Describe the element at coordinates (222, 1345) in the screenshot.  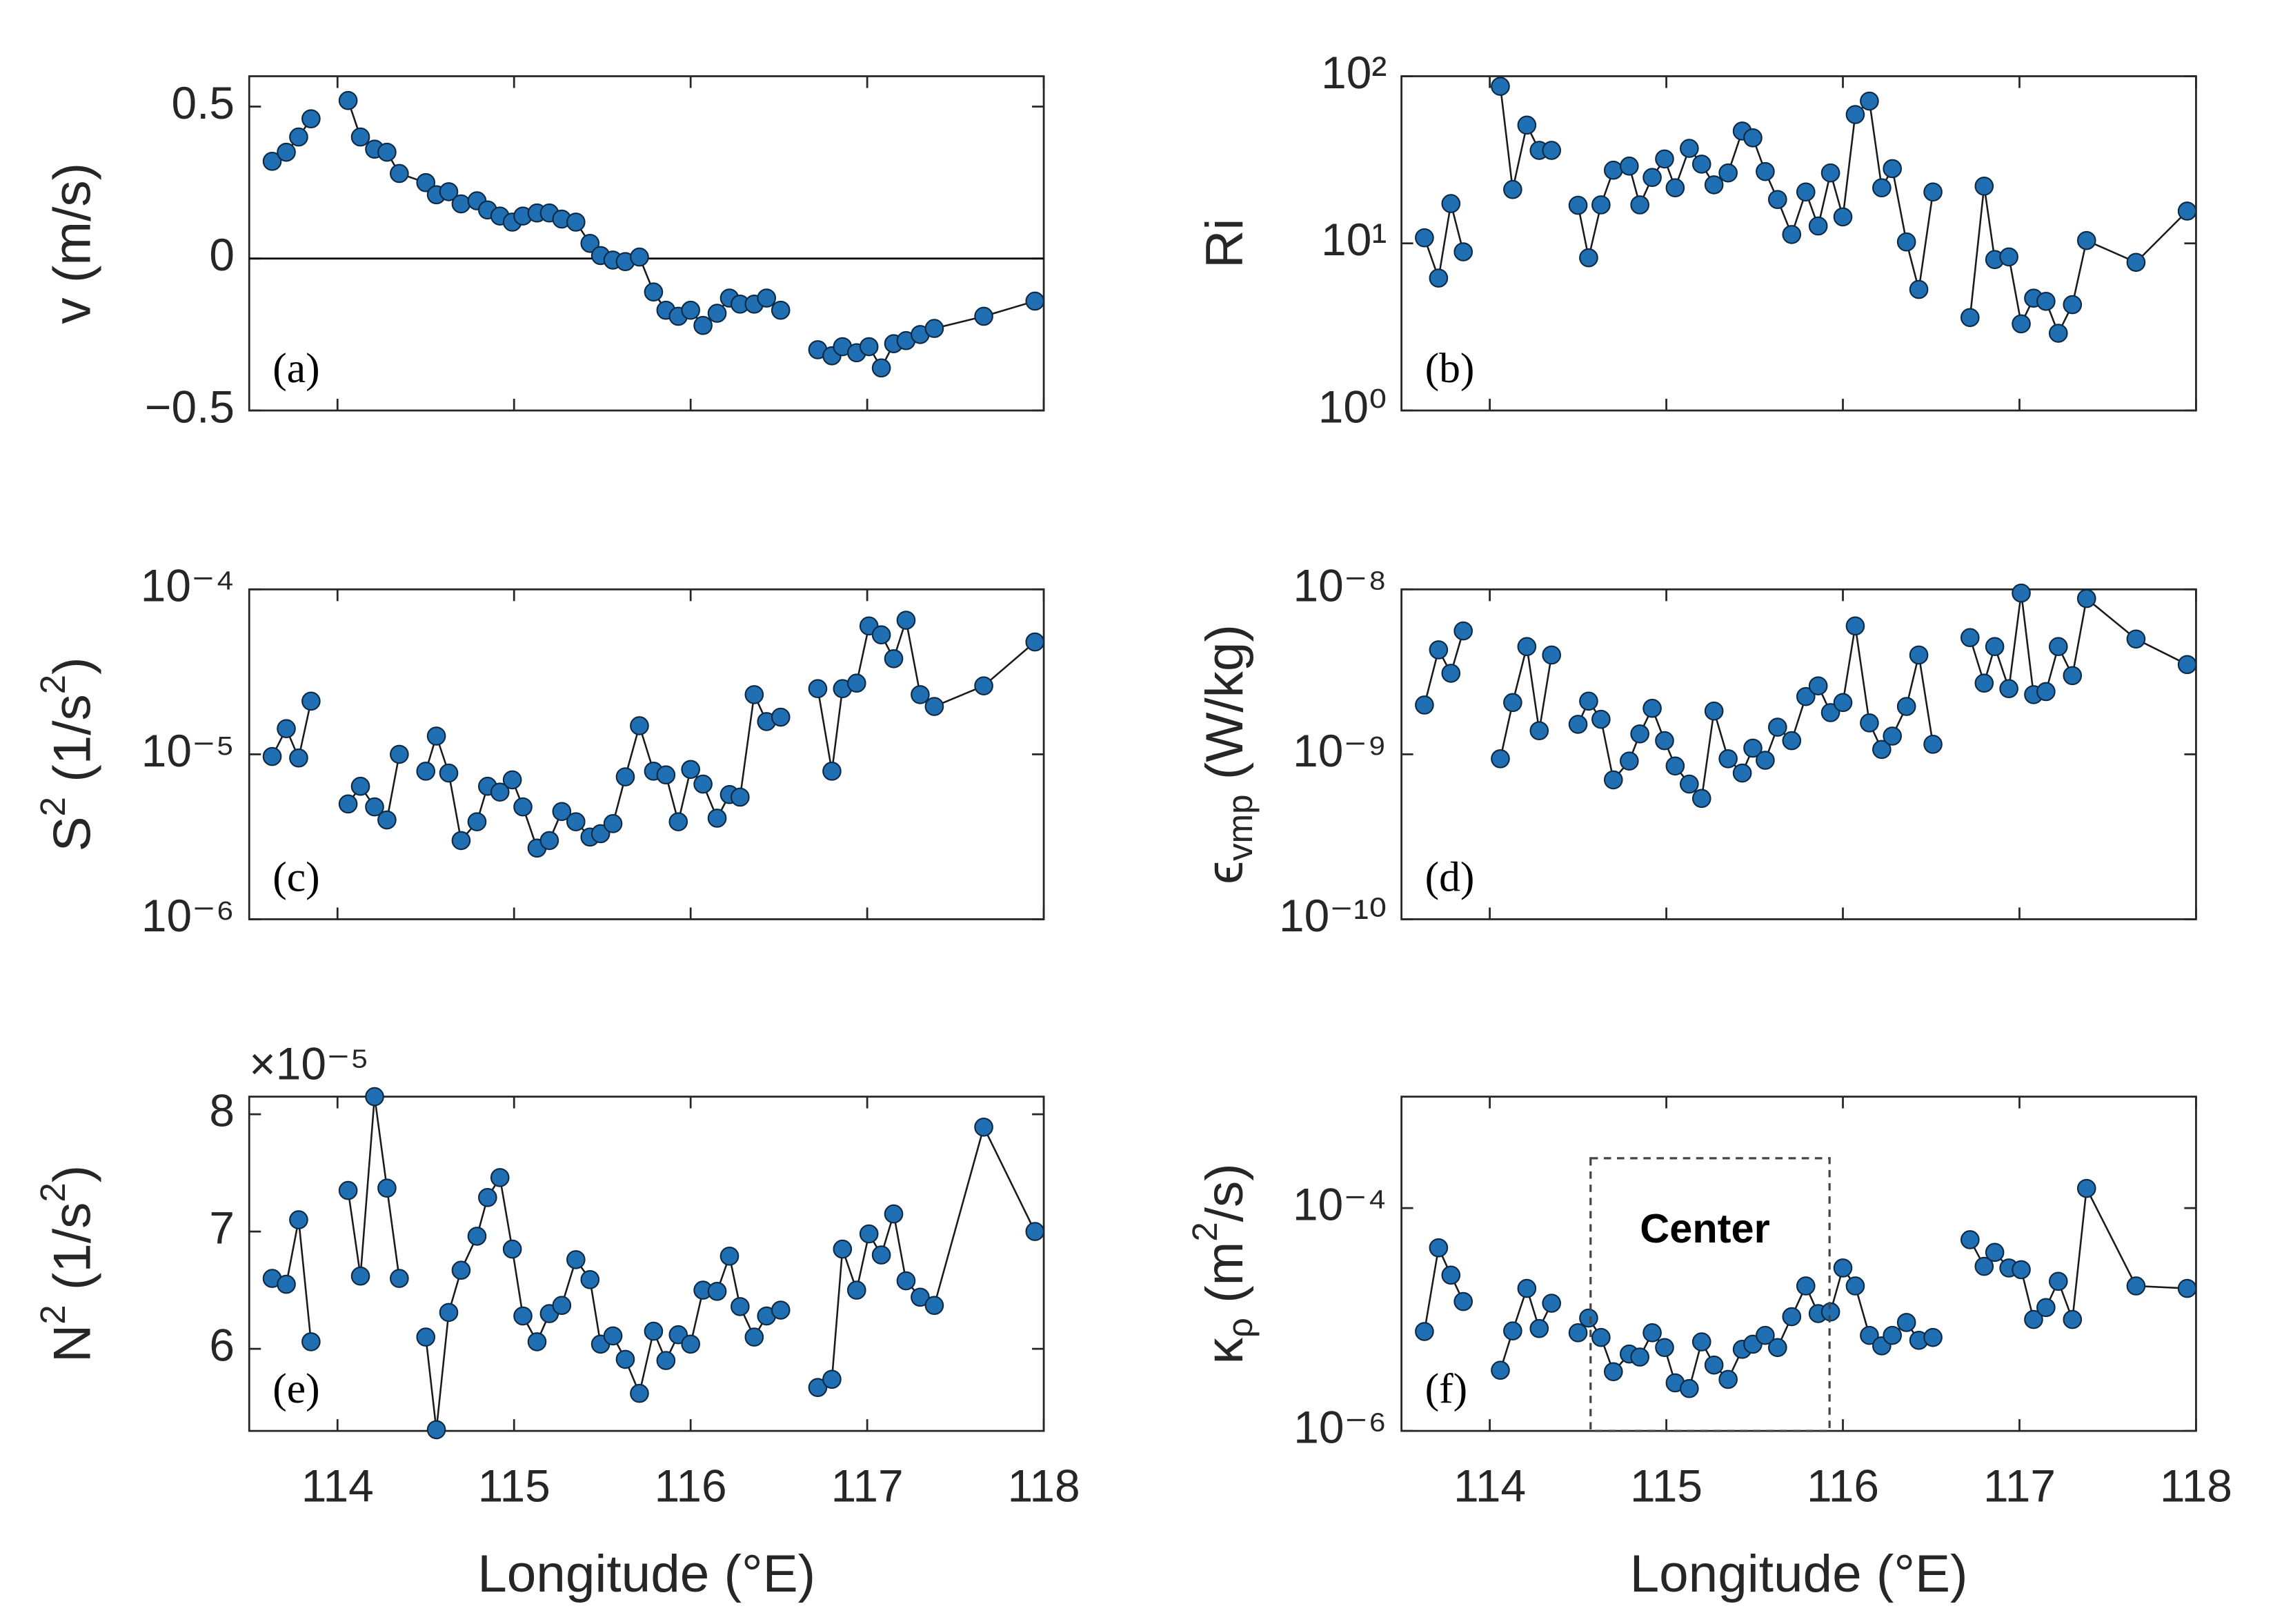
I see `y-tick-label: 6` at that location.